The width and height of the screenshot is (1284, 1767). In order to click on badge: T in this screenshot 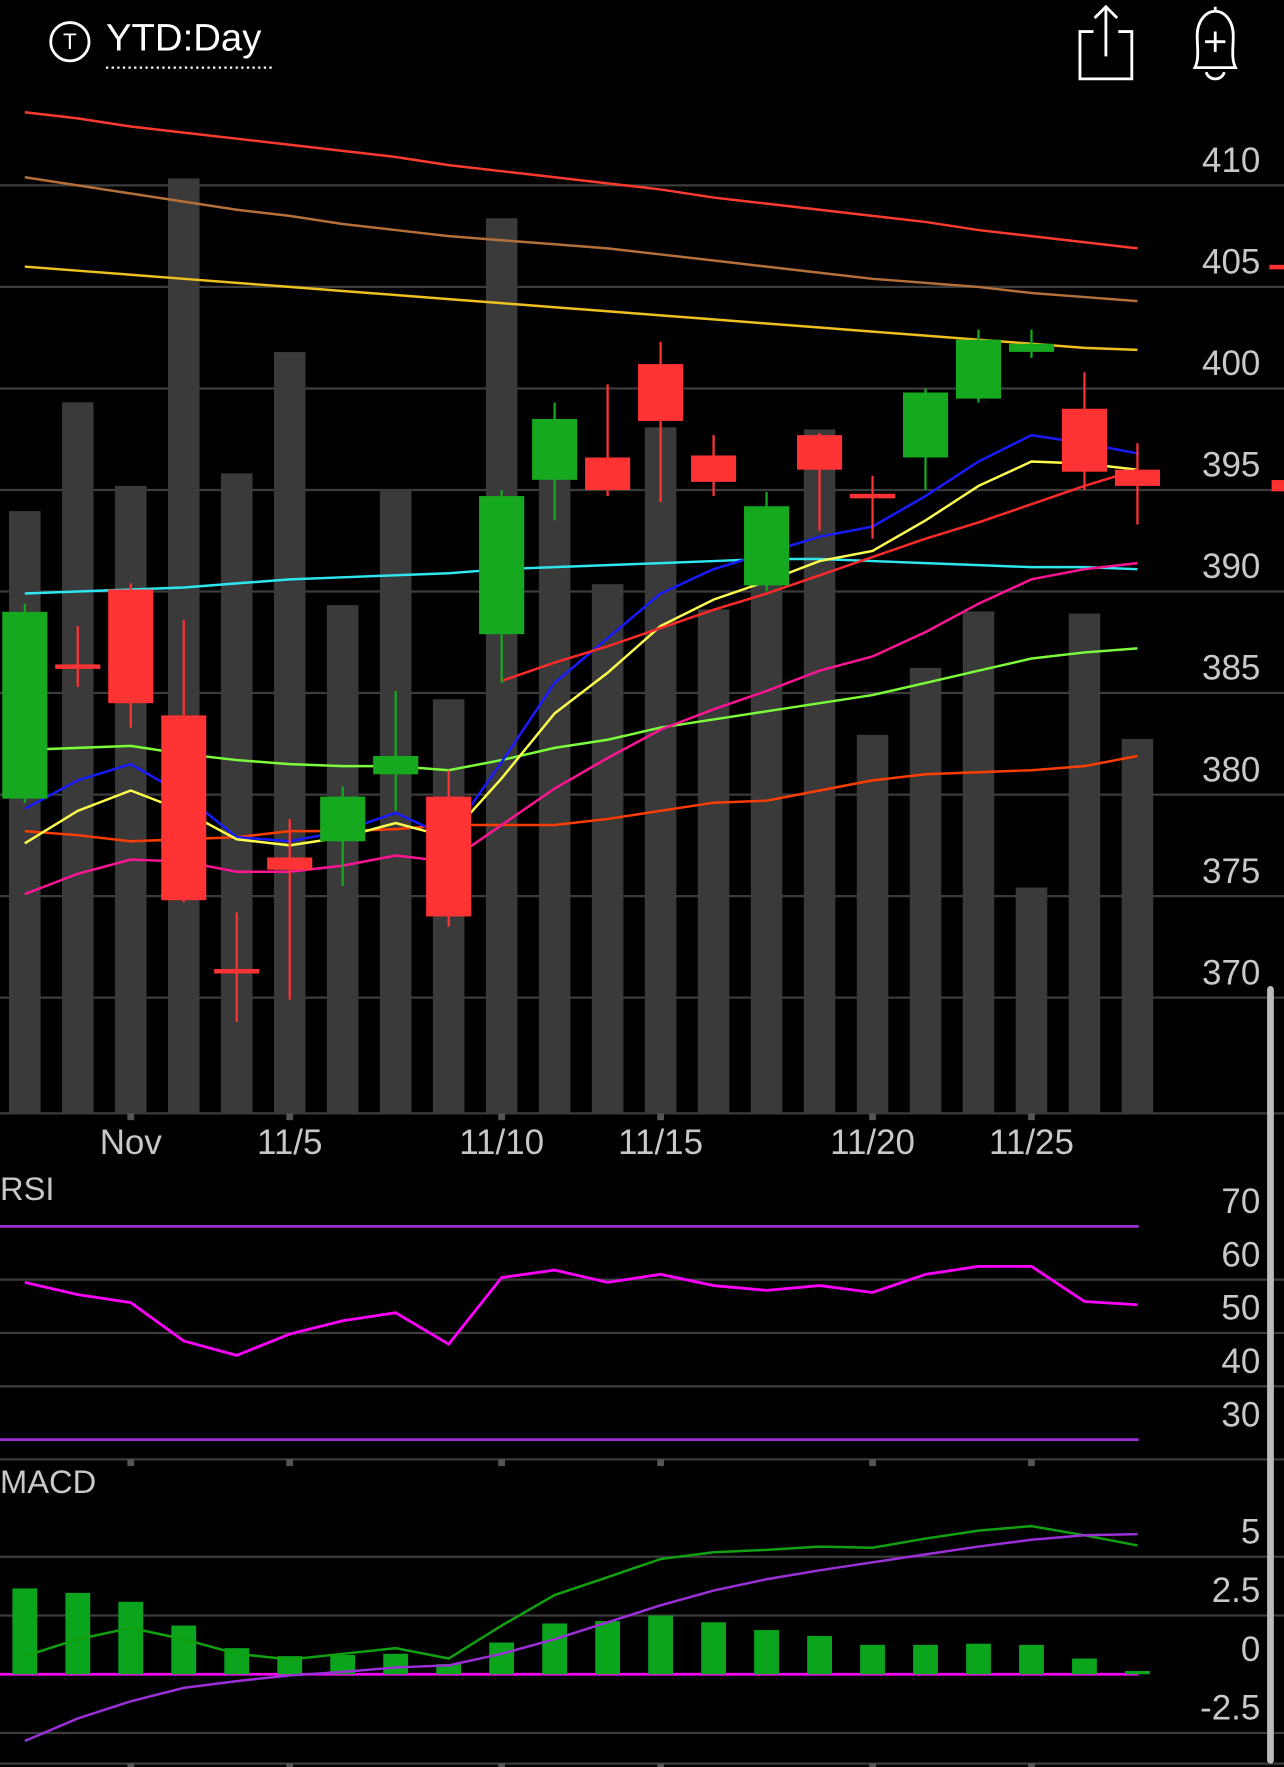, I will do `click(70, 41)`.